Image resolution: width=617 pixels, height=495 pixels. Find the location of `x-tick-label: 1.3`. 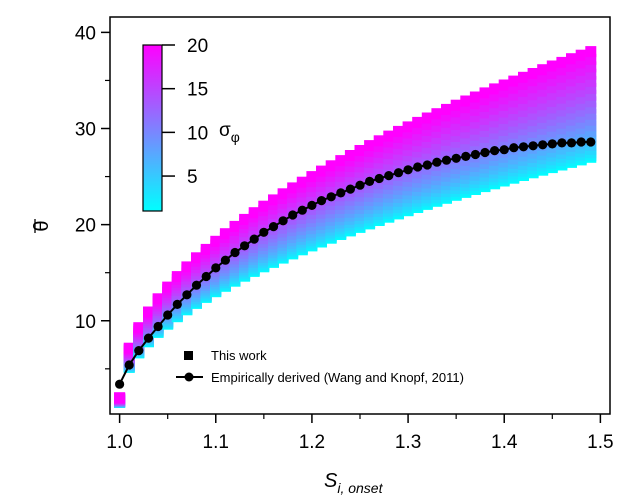

x-tick-label: 1.3 is located at coordinates (408, 442).